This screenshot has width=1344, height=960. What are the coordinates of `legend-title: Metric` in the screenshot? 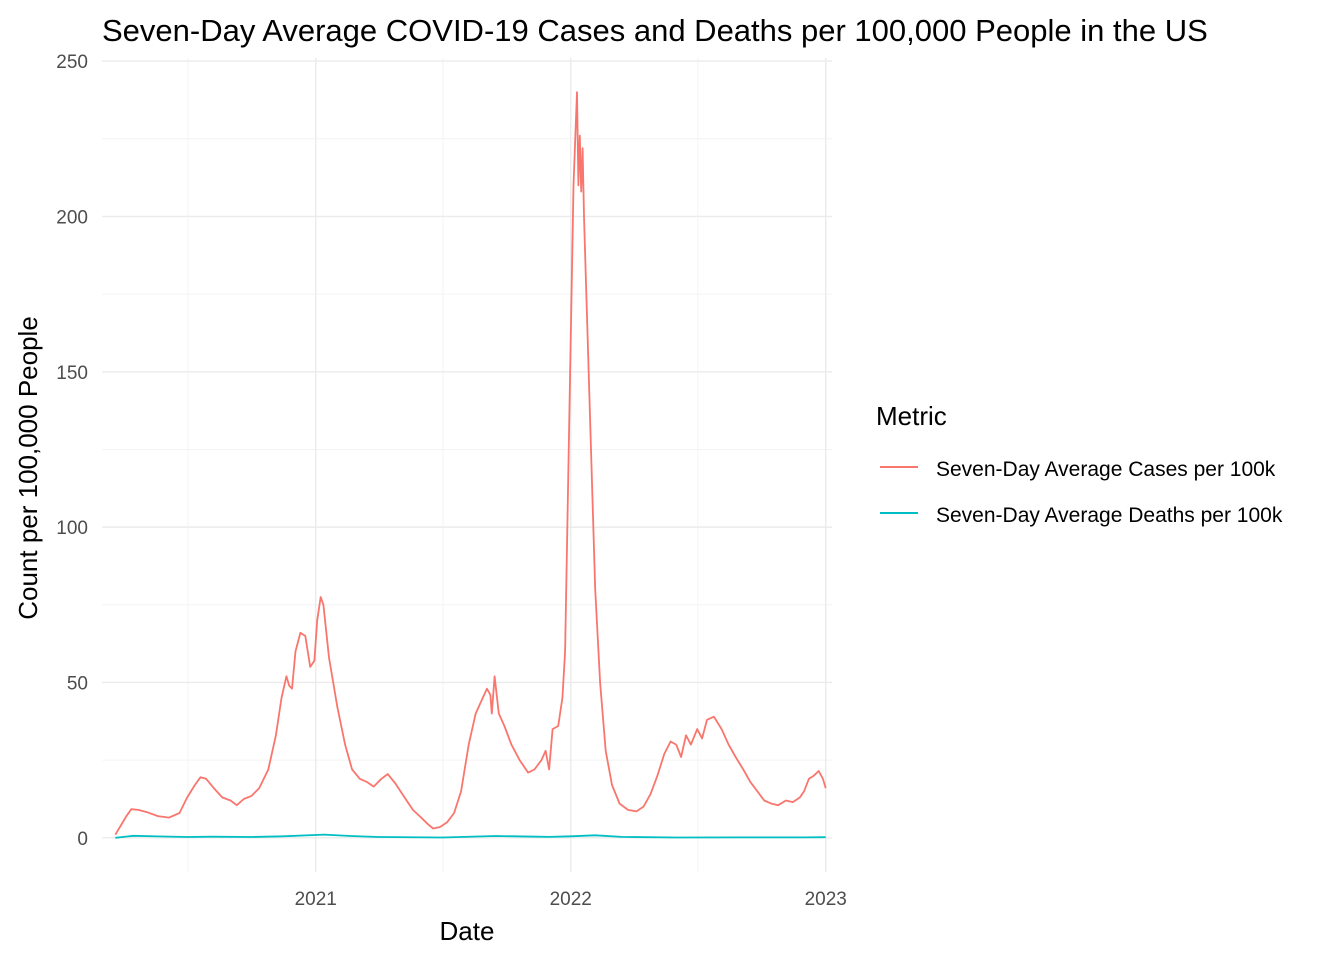 It's located at (911, 416).